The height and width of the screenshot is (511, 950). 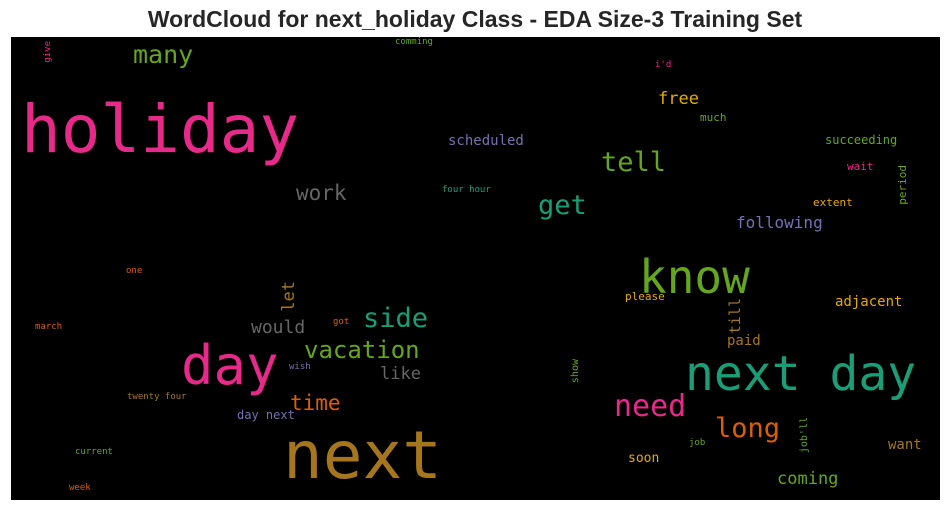 I want to click on word-free: free, so click(x=678, y=99).